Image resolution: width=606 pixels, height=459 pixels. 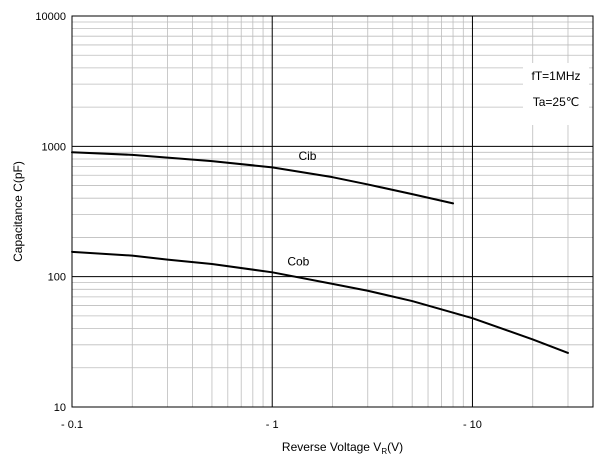 I want to click on y-axis-label: Capacitance C(pF), so click(x=18, y=211).